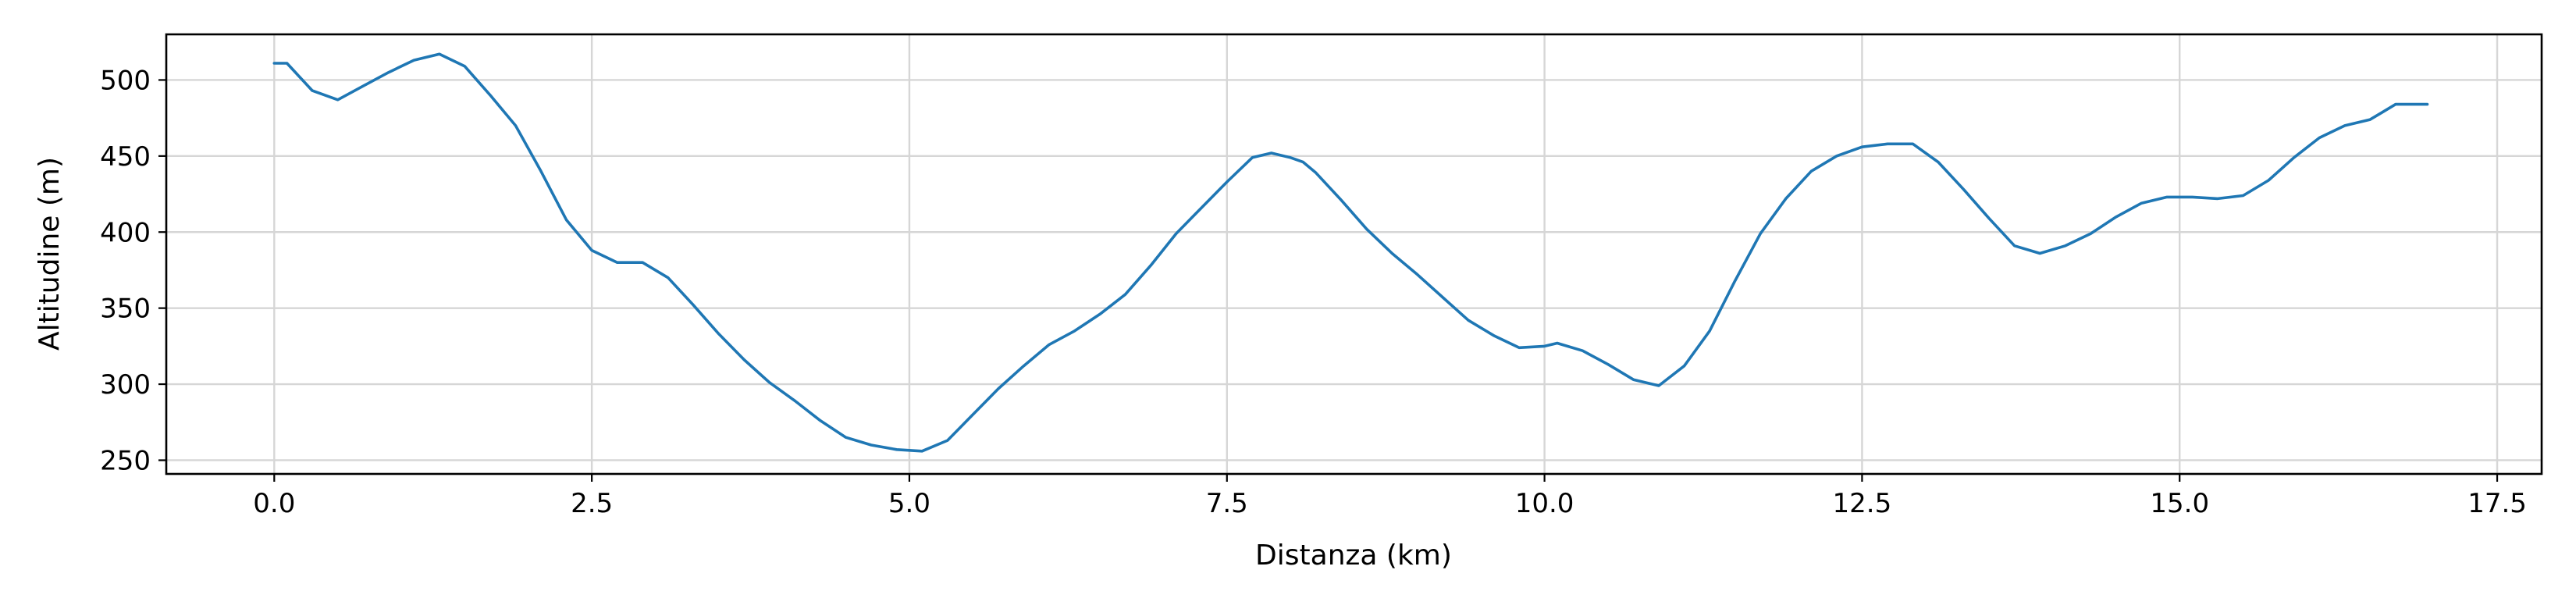  What do you see at coordinates (2497, 503) in the screenshot?
I see `x-tick-label: 17.5` at bounding box center [2497, 503].